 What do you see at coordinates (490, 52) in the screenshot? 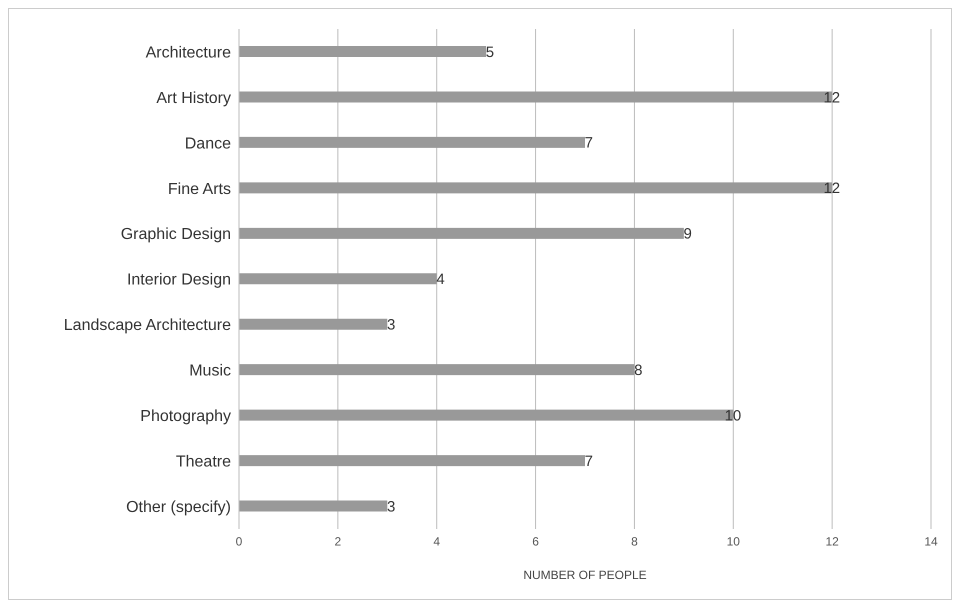
I see `data-label: 5` at bounding box center [490, 52].